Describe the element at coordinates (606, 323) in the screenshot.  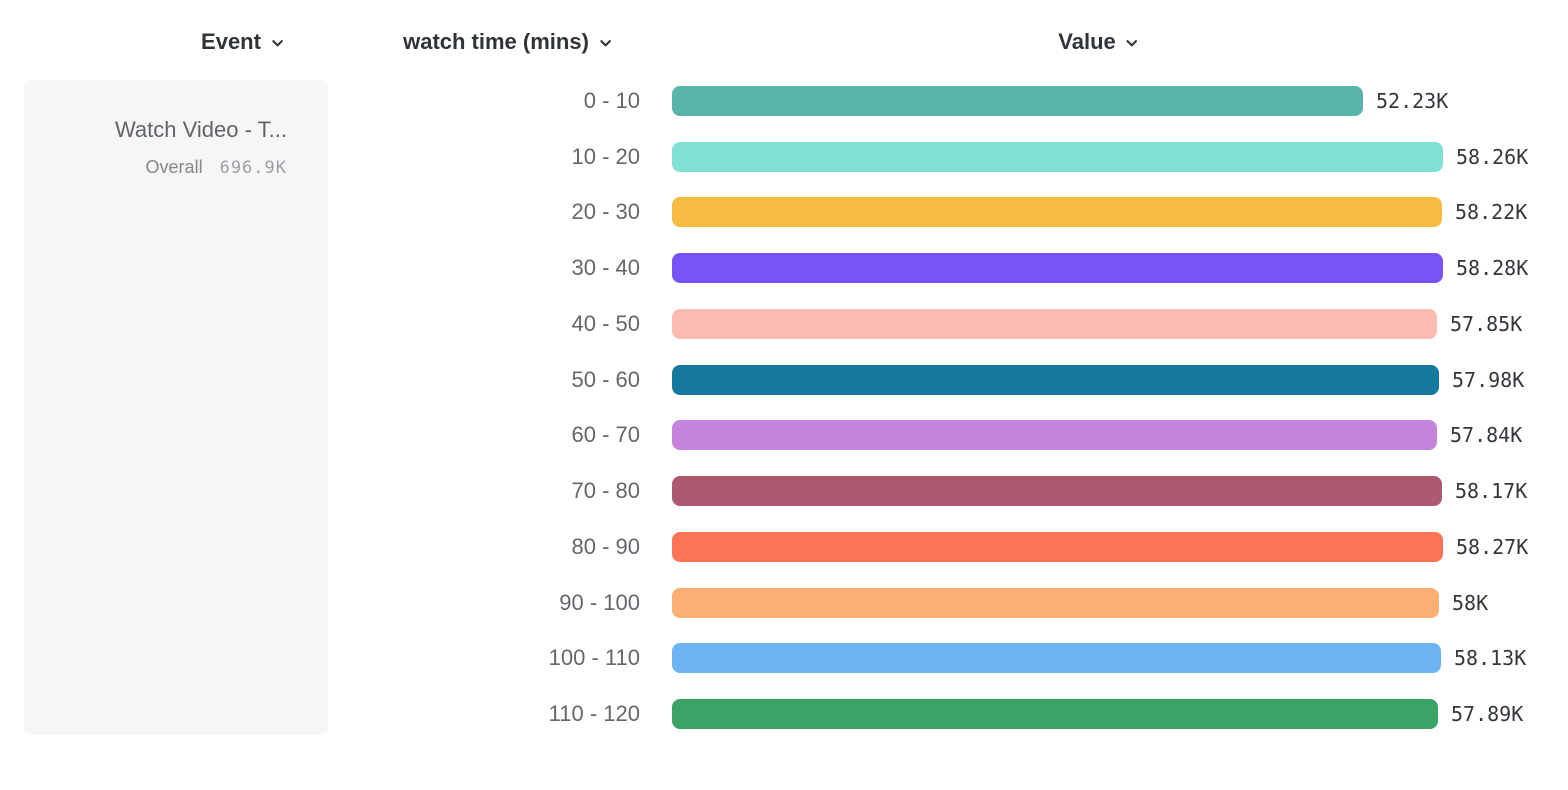
I see `bucket-label: 40 - 50` at that location.